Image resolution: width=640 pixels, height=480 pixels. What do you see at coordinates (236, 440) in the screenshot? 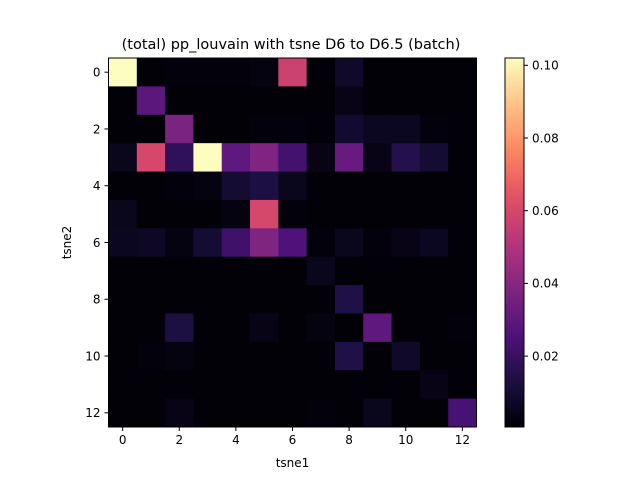
I see `x-tick-label: 4` at bounding box center [236, 440].